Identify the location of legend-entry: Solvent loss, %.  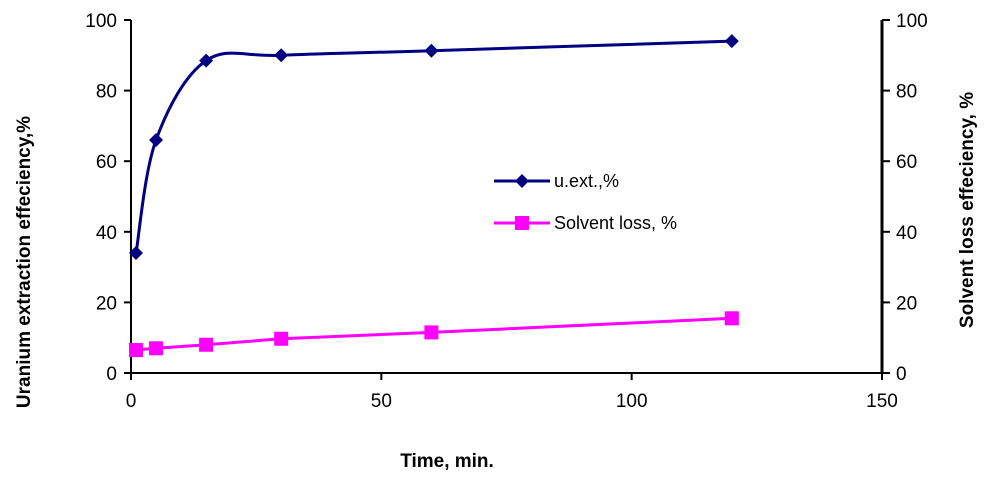
(585, 223).